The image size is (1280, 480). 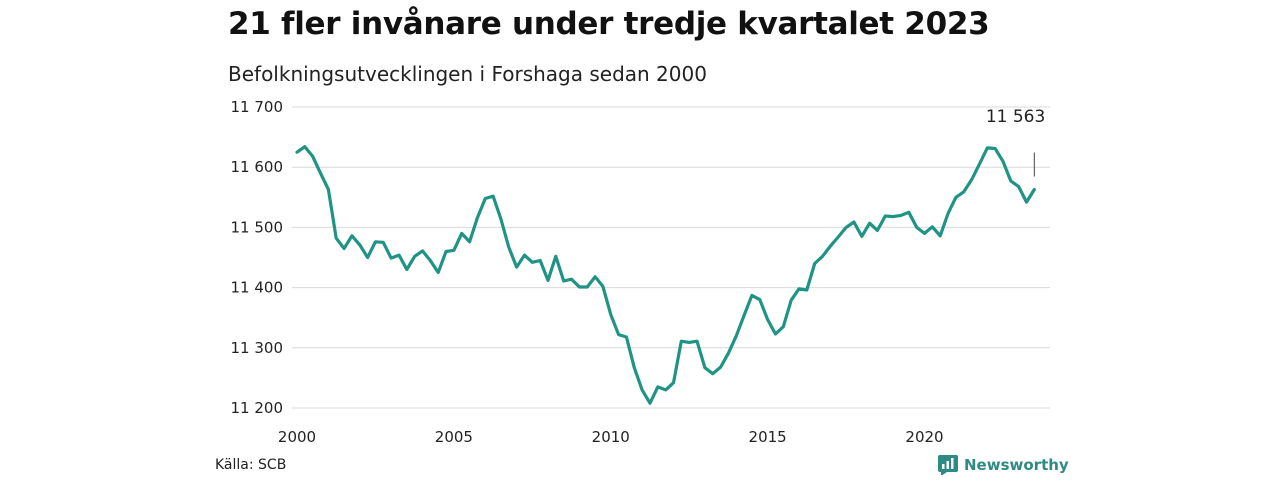 What do you see at coordinates (257, 348) in the screenshot?
I see `y-tick-label: 11 300` at bounding box center [257, 348].